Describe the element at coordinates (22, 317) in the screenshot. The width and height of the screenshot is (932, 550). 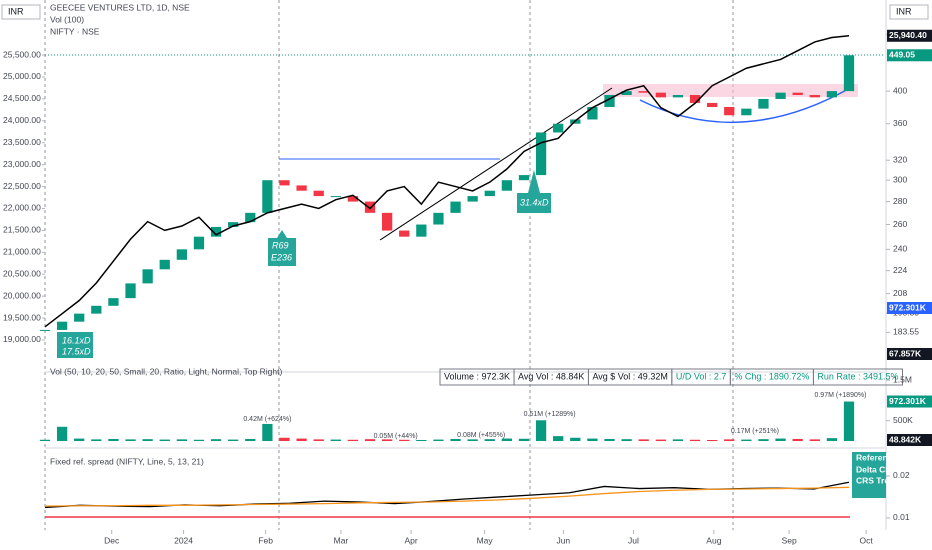
I see `y-tick-label: 19,500.00` at that location.